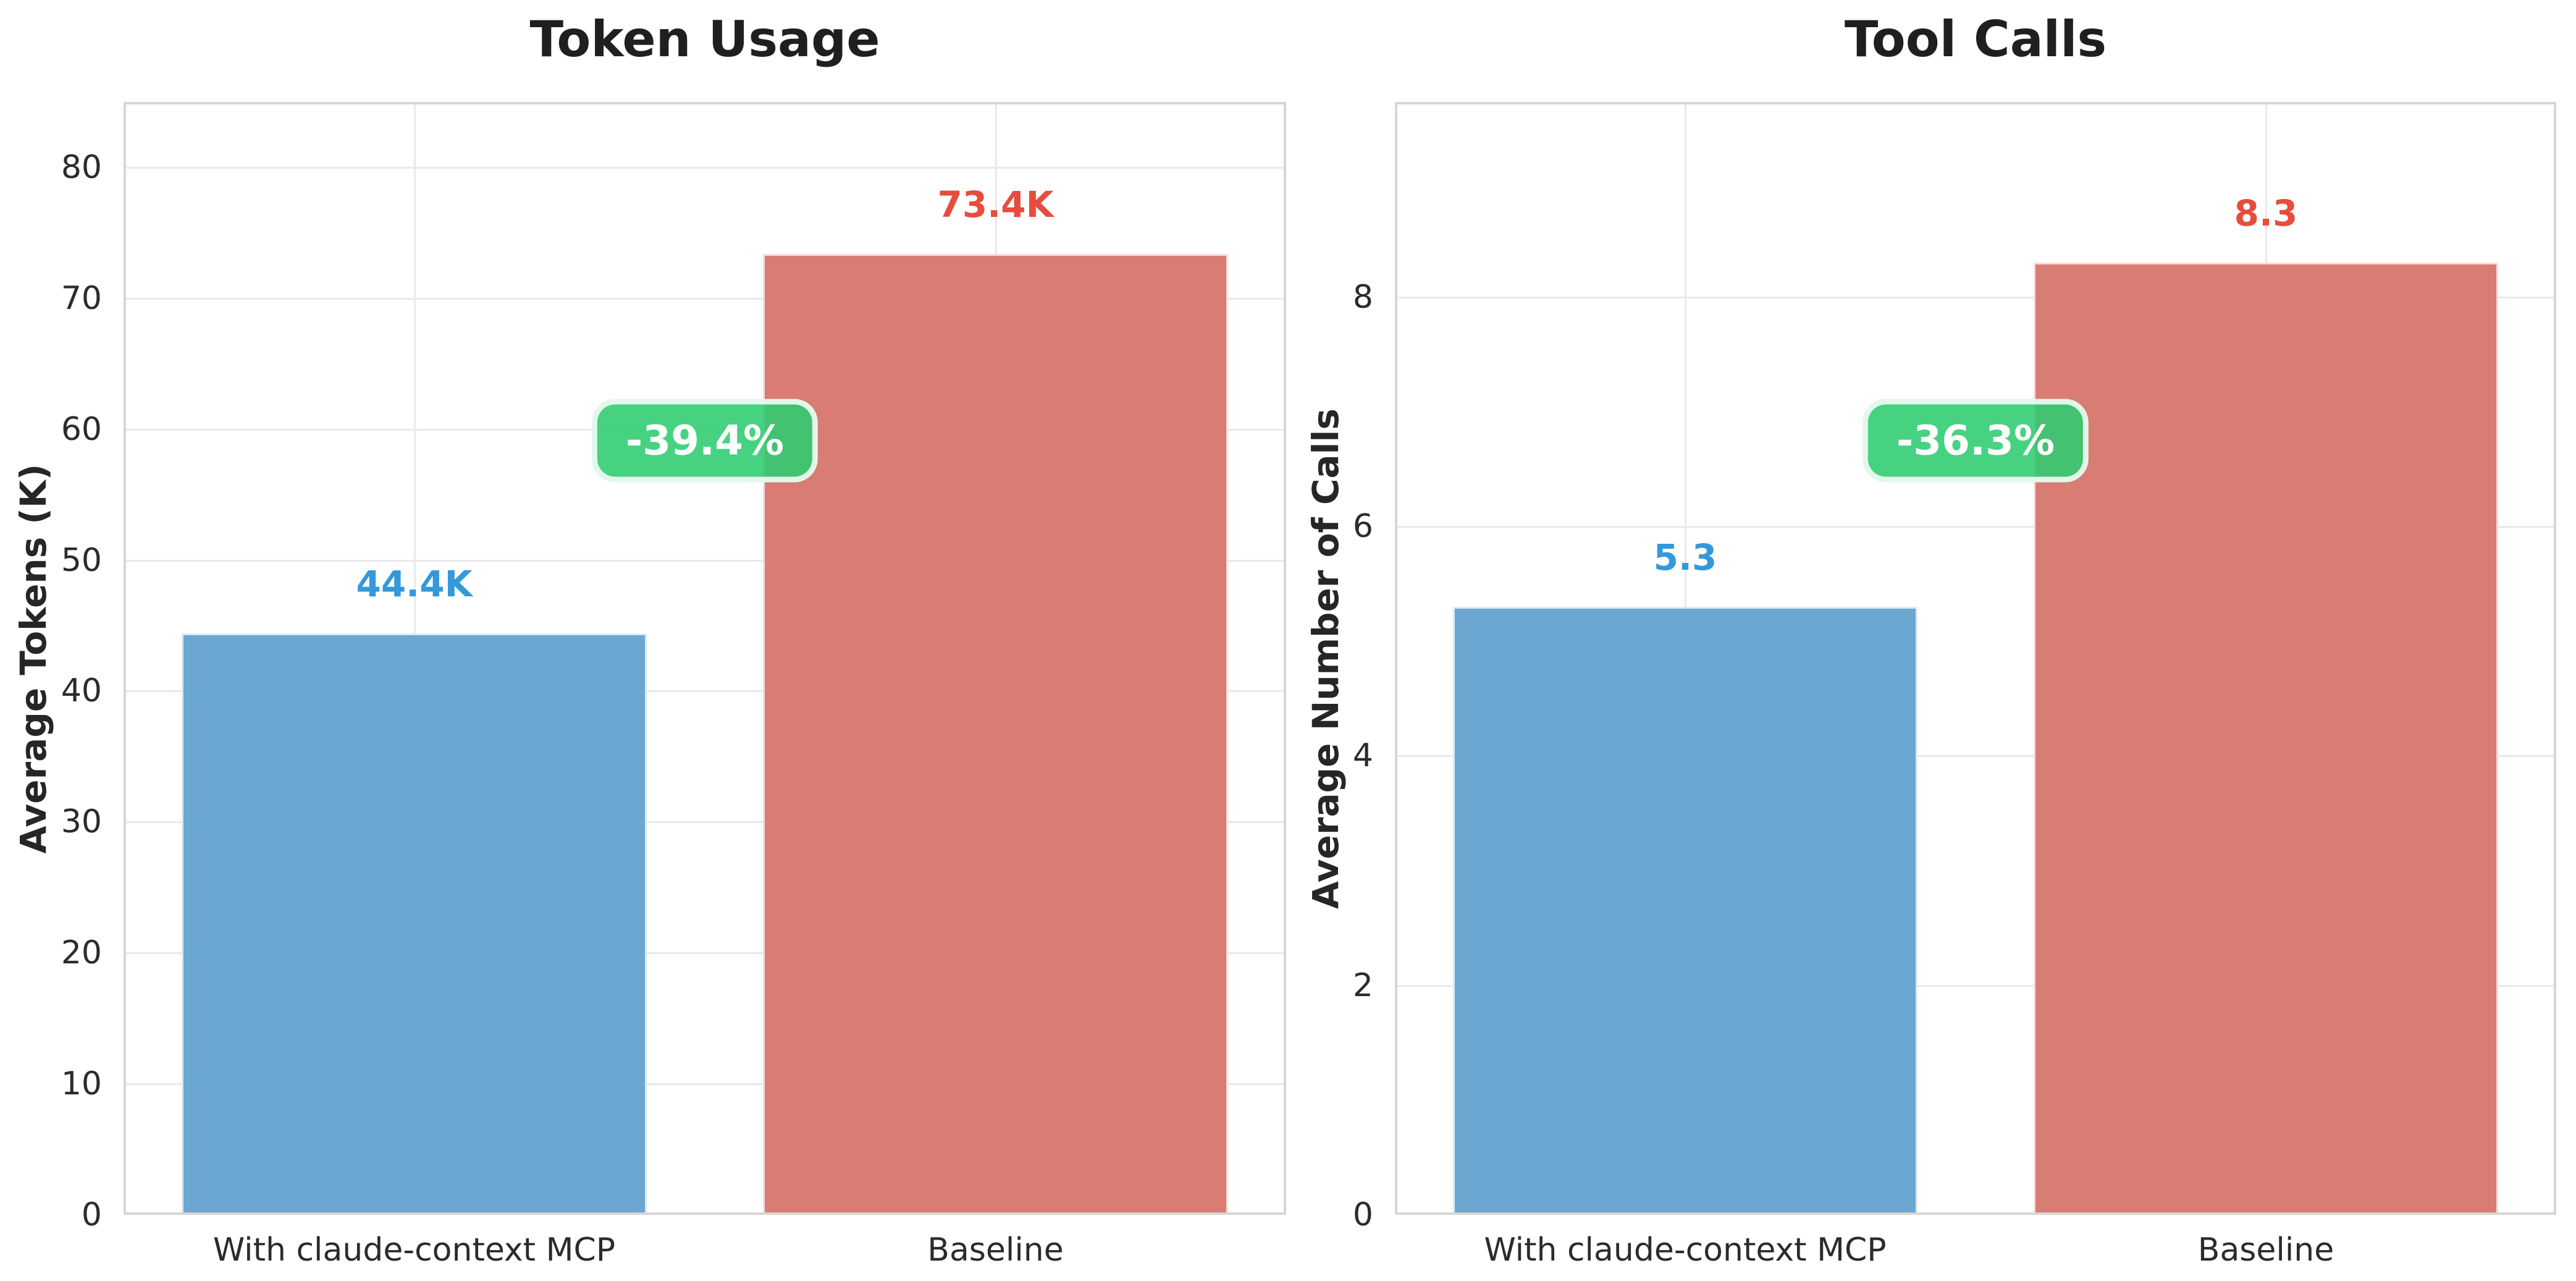 This screenshot has width=2576, height=1281. What do you see at coordinates (1362, 756) in the screenshot?
I see `y-tick-label: 4` at bounding box center [1362, 756].